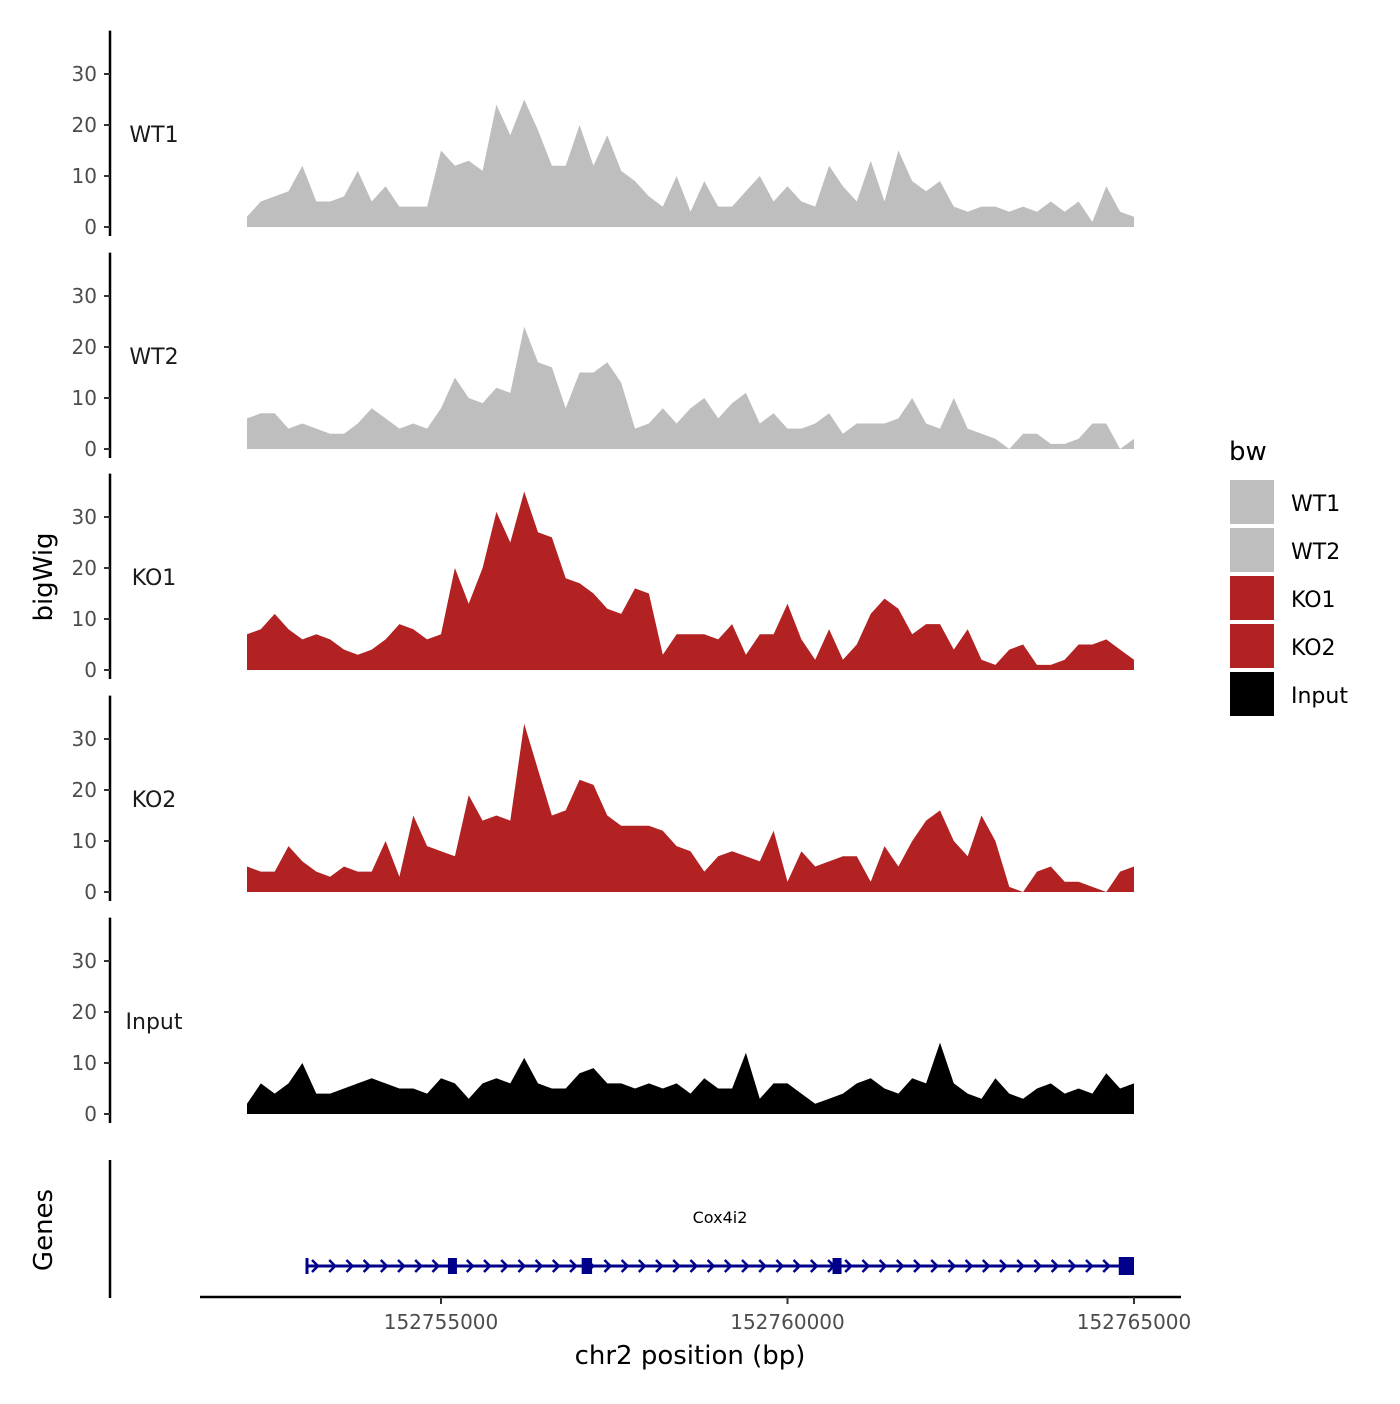  Describe the element at coordinates (690, 1078) in the screenshot. I see `area-input` at that location.